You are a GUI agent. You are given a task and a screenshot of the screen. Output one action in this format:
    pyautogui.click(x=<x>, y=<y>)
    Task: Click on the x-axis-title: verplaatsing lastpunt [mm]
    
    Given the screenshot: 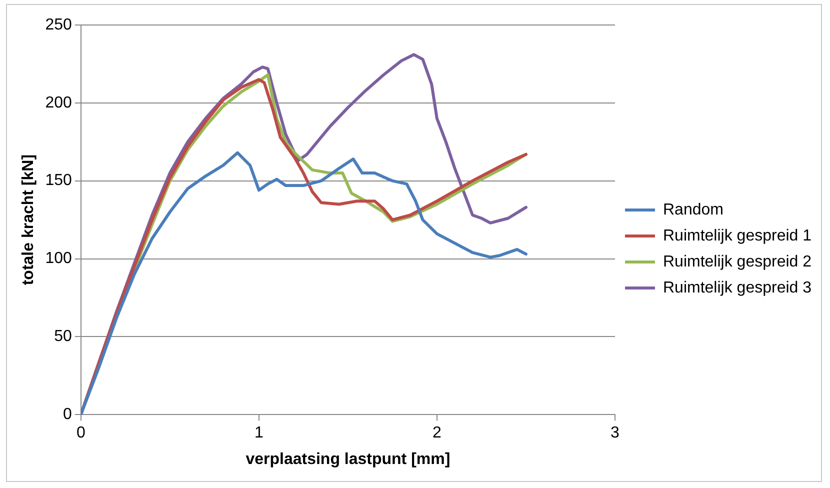 What is the action you would take?
    pyautogui.click(x=348, y=459)
    